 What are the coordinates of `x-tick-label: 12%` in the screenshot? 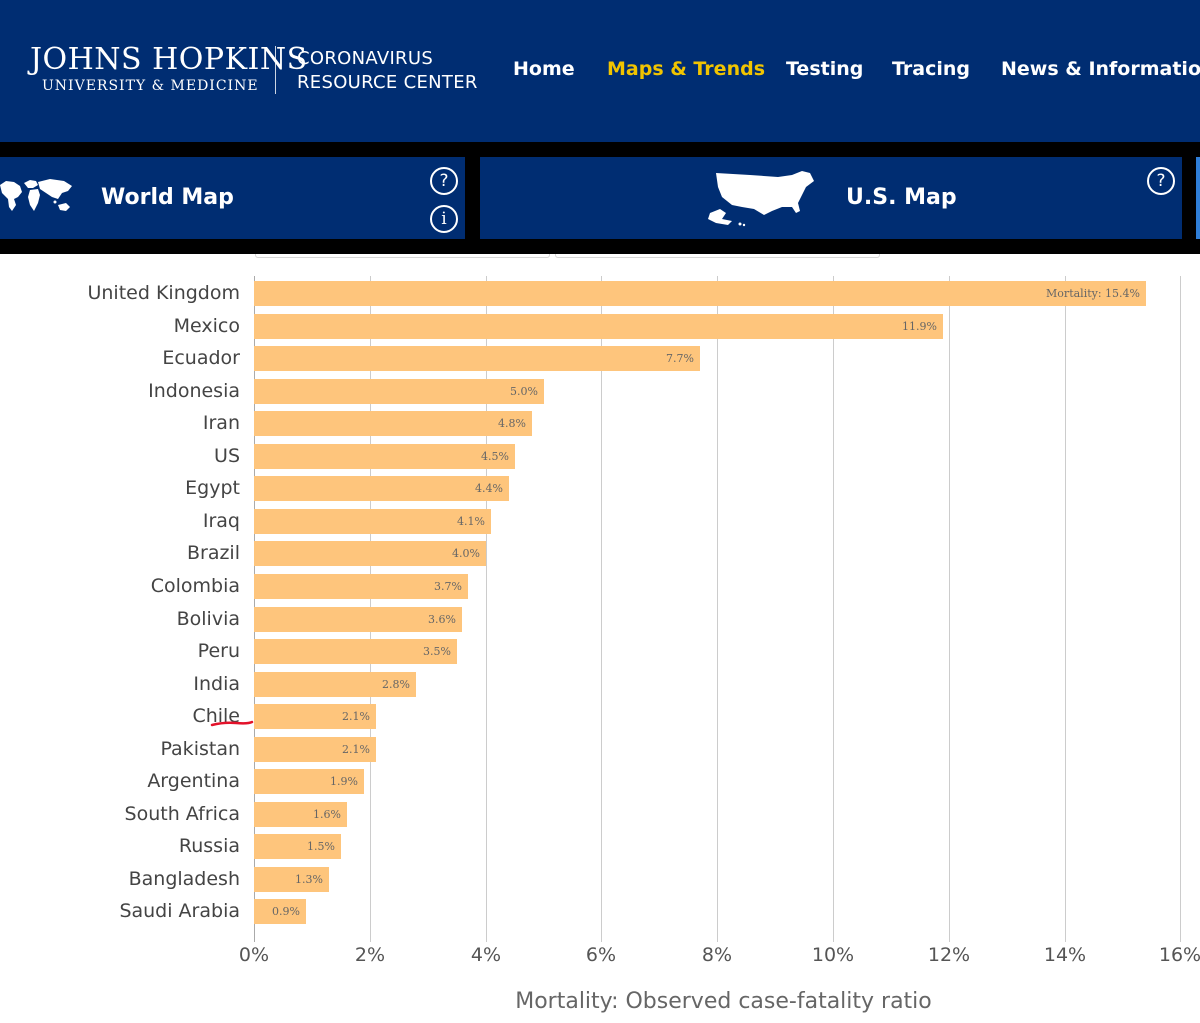 It's located at (949, 955).